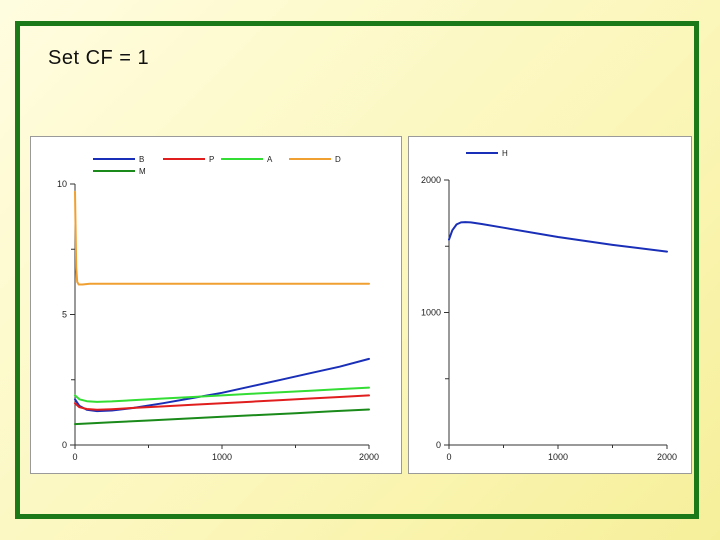 The height and width of the screenshot is (540, 720). I want to click on left-y-tick-label: 10, so click(62, 184).